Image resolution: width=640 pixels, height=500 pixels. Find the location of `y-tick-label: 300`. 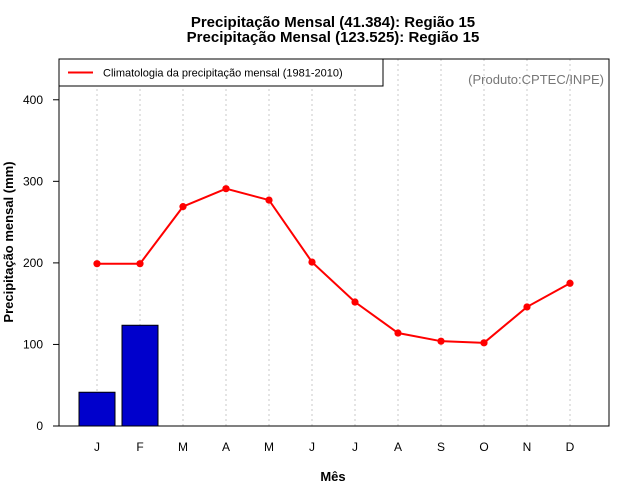

y-tick-label: 300 is located at coordinates (33, 181).